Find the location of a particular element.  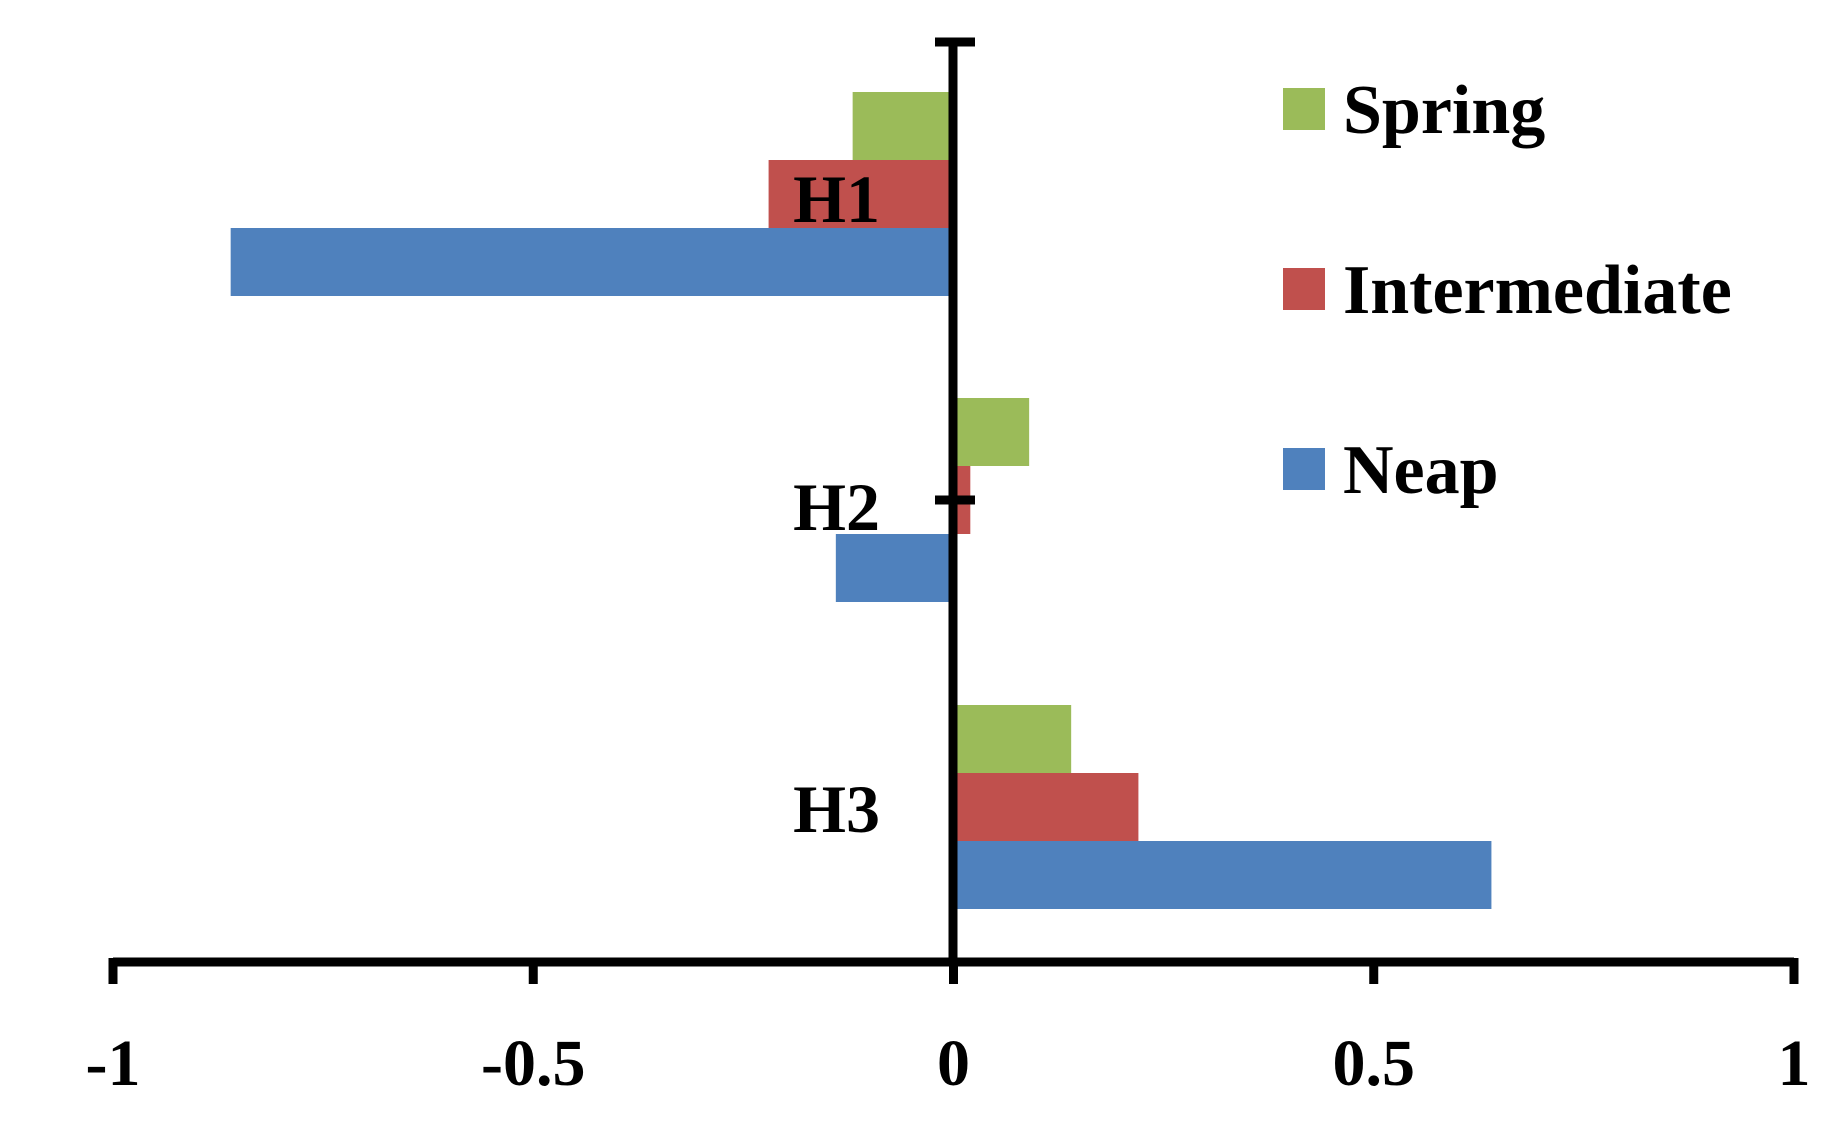

x-tick-label: 0.5 is located at coordinates (1374, 1063).